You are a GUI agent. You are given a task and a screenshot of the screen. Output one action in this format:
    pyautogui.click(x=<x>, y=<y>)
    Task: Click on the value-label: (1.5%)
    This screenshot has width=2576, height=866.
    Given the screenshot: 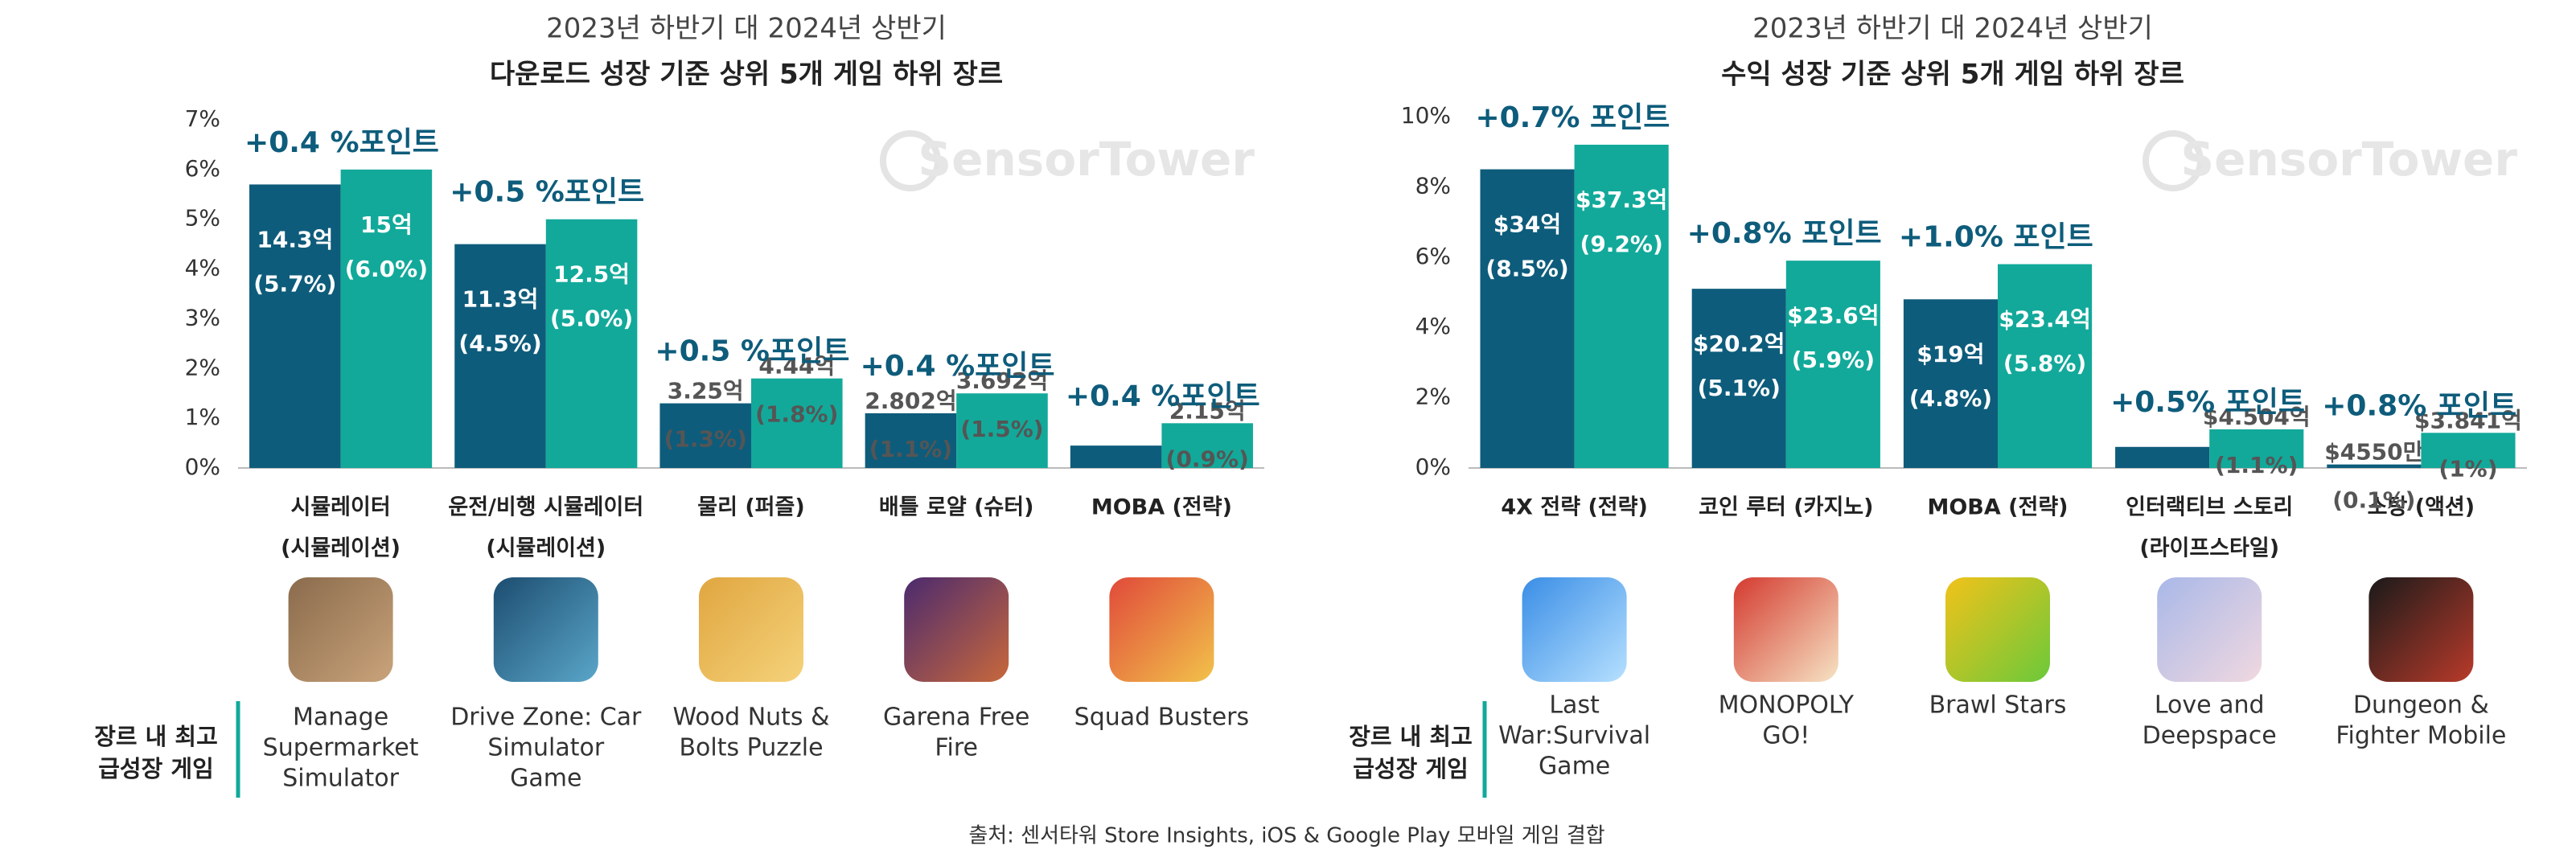 What is the action you would take?
    pyautogui.click(x=1001, y=429)
    